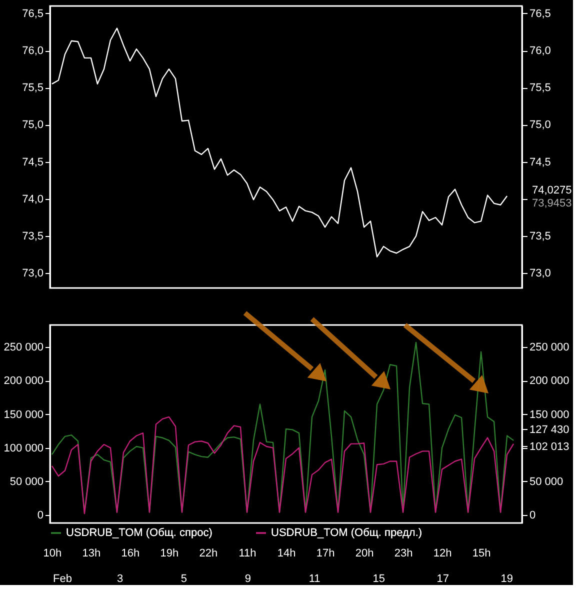 This screenshot has width=585, height=597. What do you see at coordinates (379, 579) in the screenshot?
I see `text: 15` at bounding box center [379, 579].